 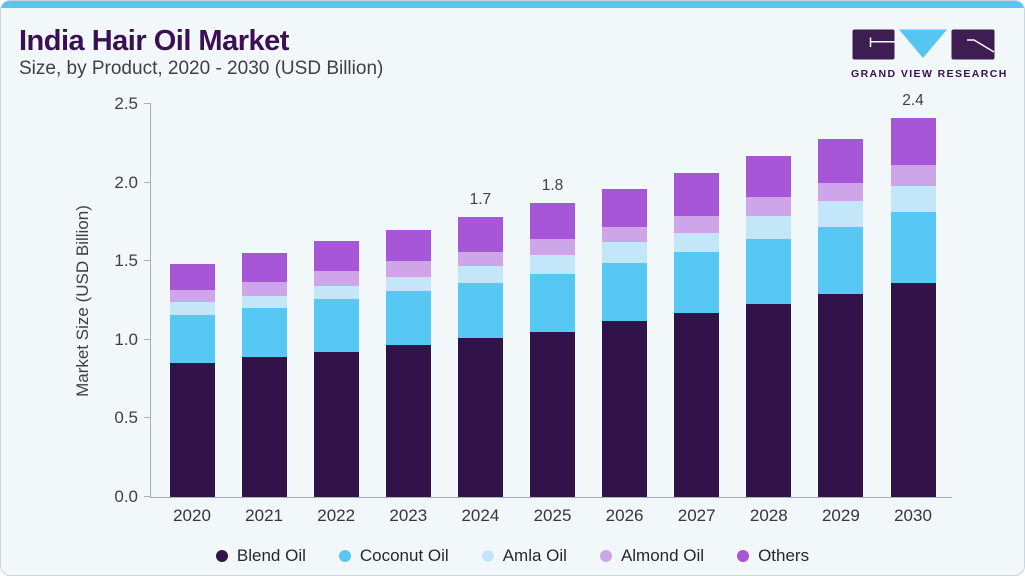 What do you see at coordinates (126, 418) in the screenshot?
I see `y-tick-label: 0.5` at bounding box center [126, 418].